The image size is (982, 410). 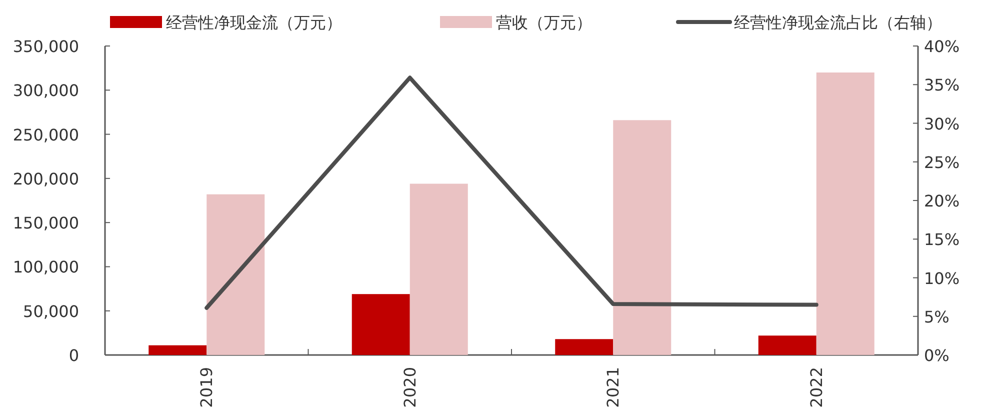 I want to click on y-tick-label: 200,000, so click(x=45, y=178).